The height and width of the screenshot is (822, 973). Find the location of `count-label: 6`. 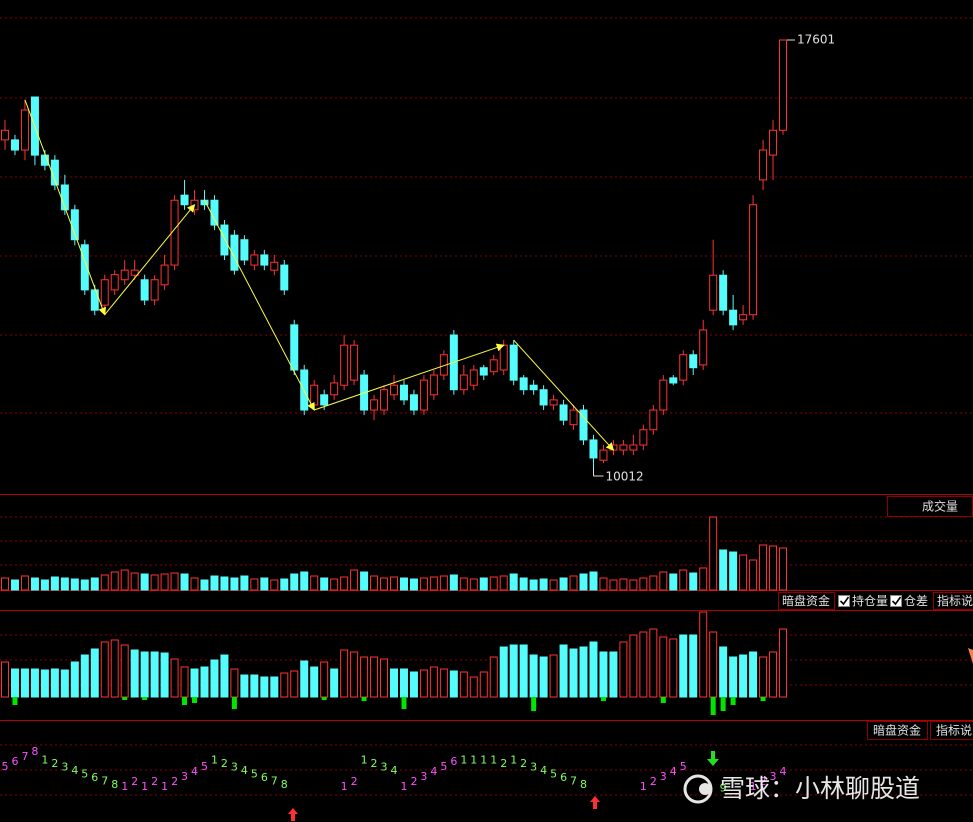

count-label: 6 is located at coordinates (563, 777).